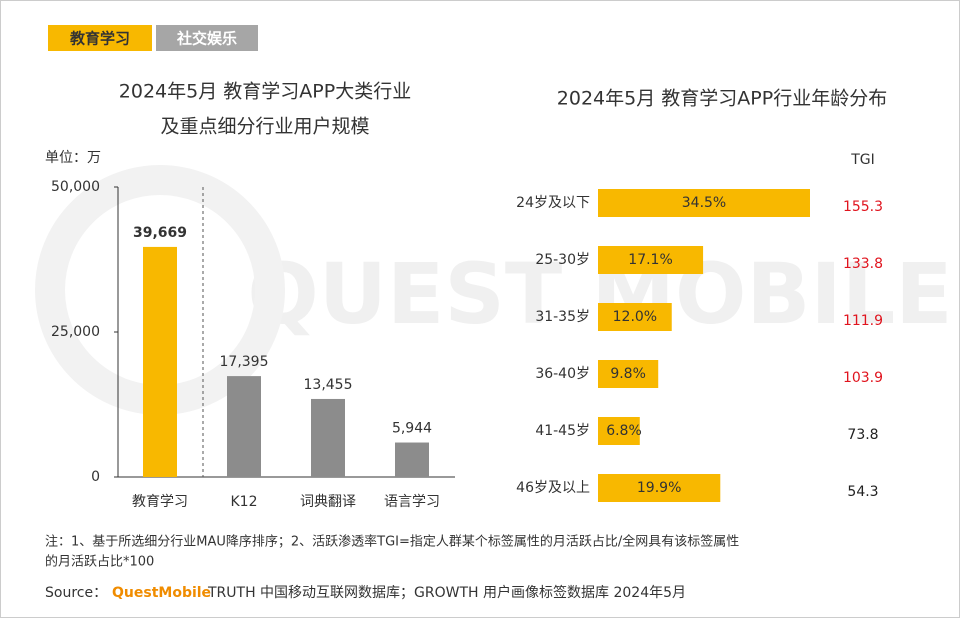  What do you see at coordinates (562, 431) in the screenshot?
I see `y-tick-label: 41-45岁` at bounding box center [562, 431].